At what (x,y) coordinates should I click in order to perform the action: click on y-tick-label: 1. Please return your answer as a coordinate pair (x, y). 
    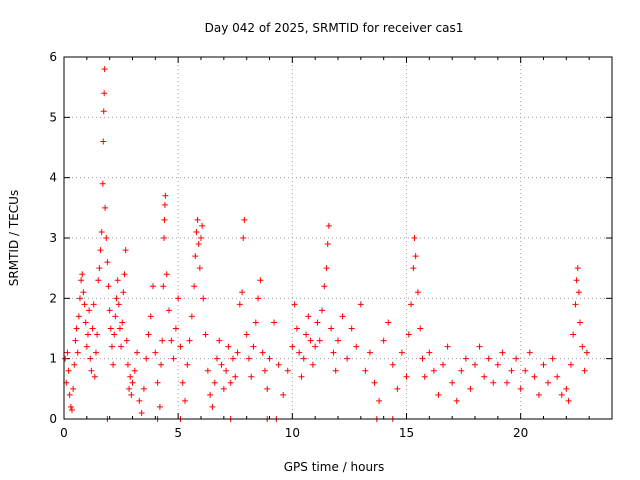
    Looking at the image, I should click on (53, 359).